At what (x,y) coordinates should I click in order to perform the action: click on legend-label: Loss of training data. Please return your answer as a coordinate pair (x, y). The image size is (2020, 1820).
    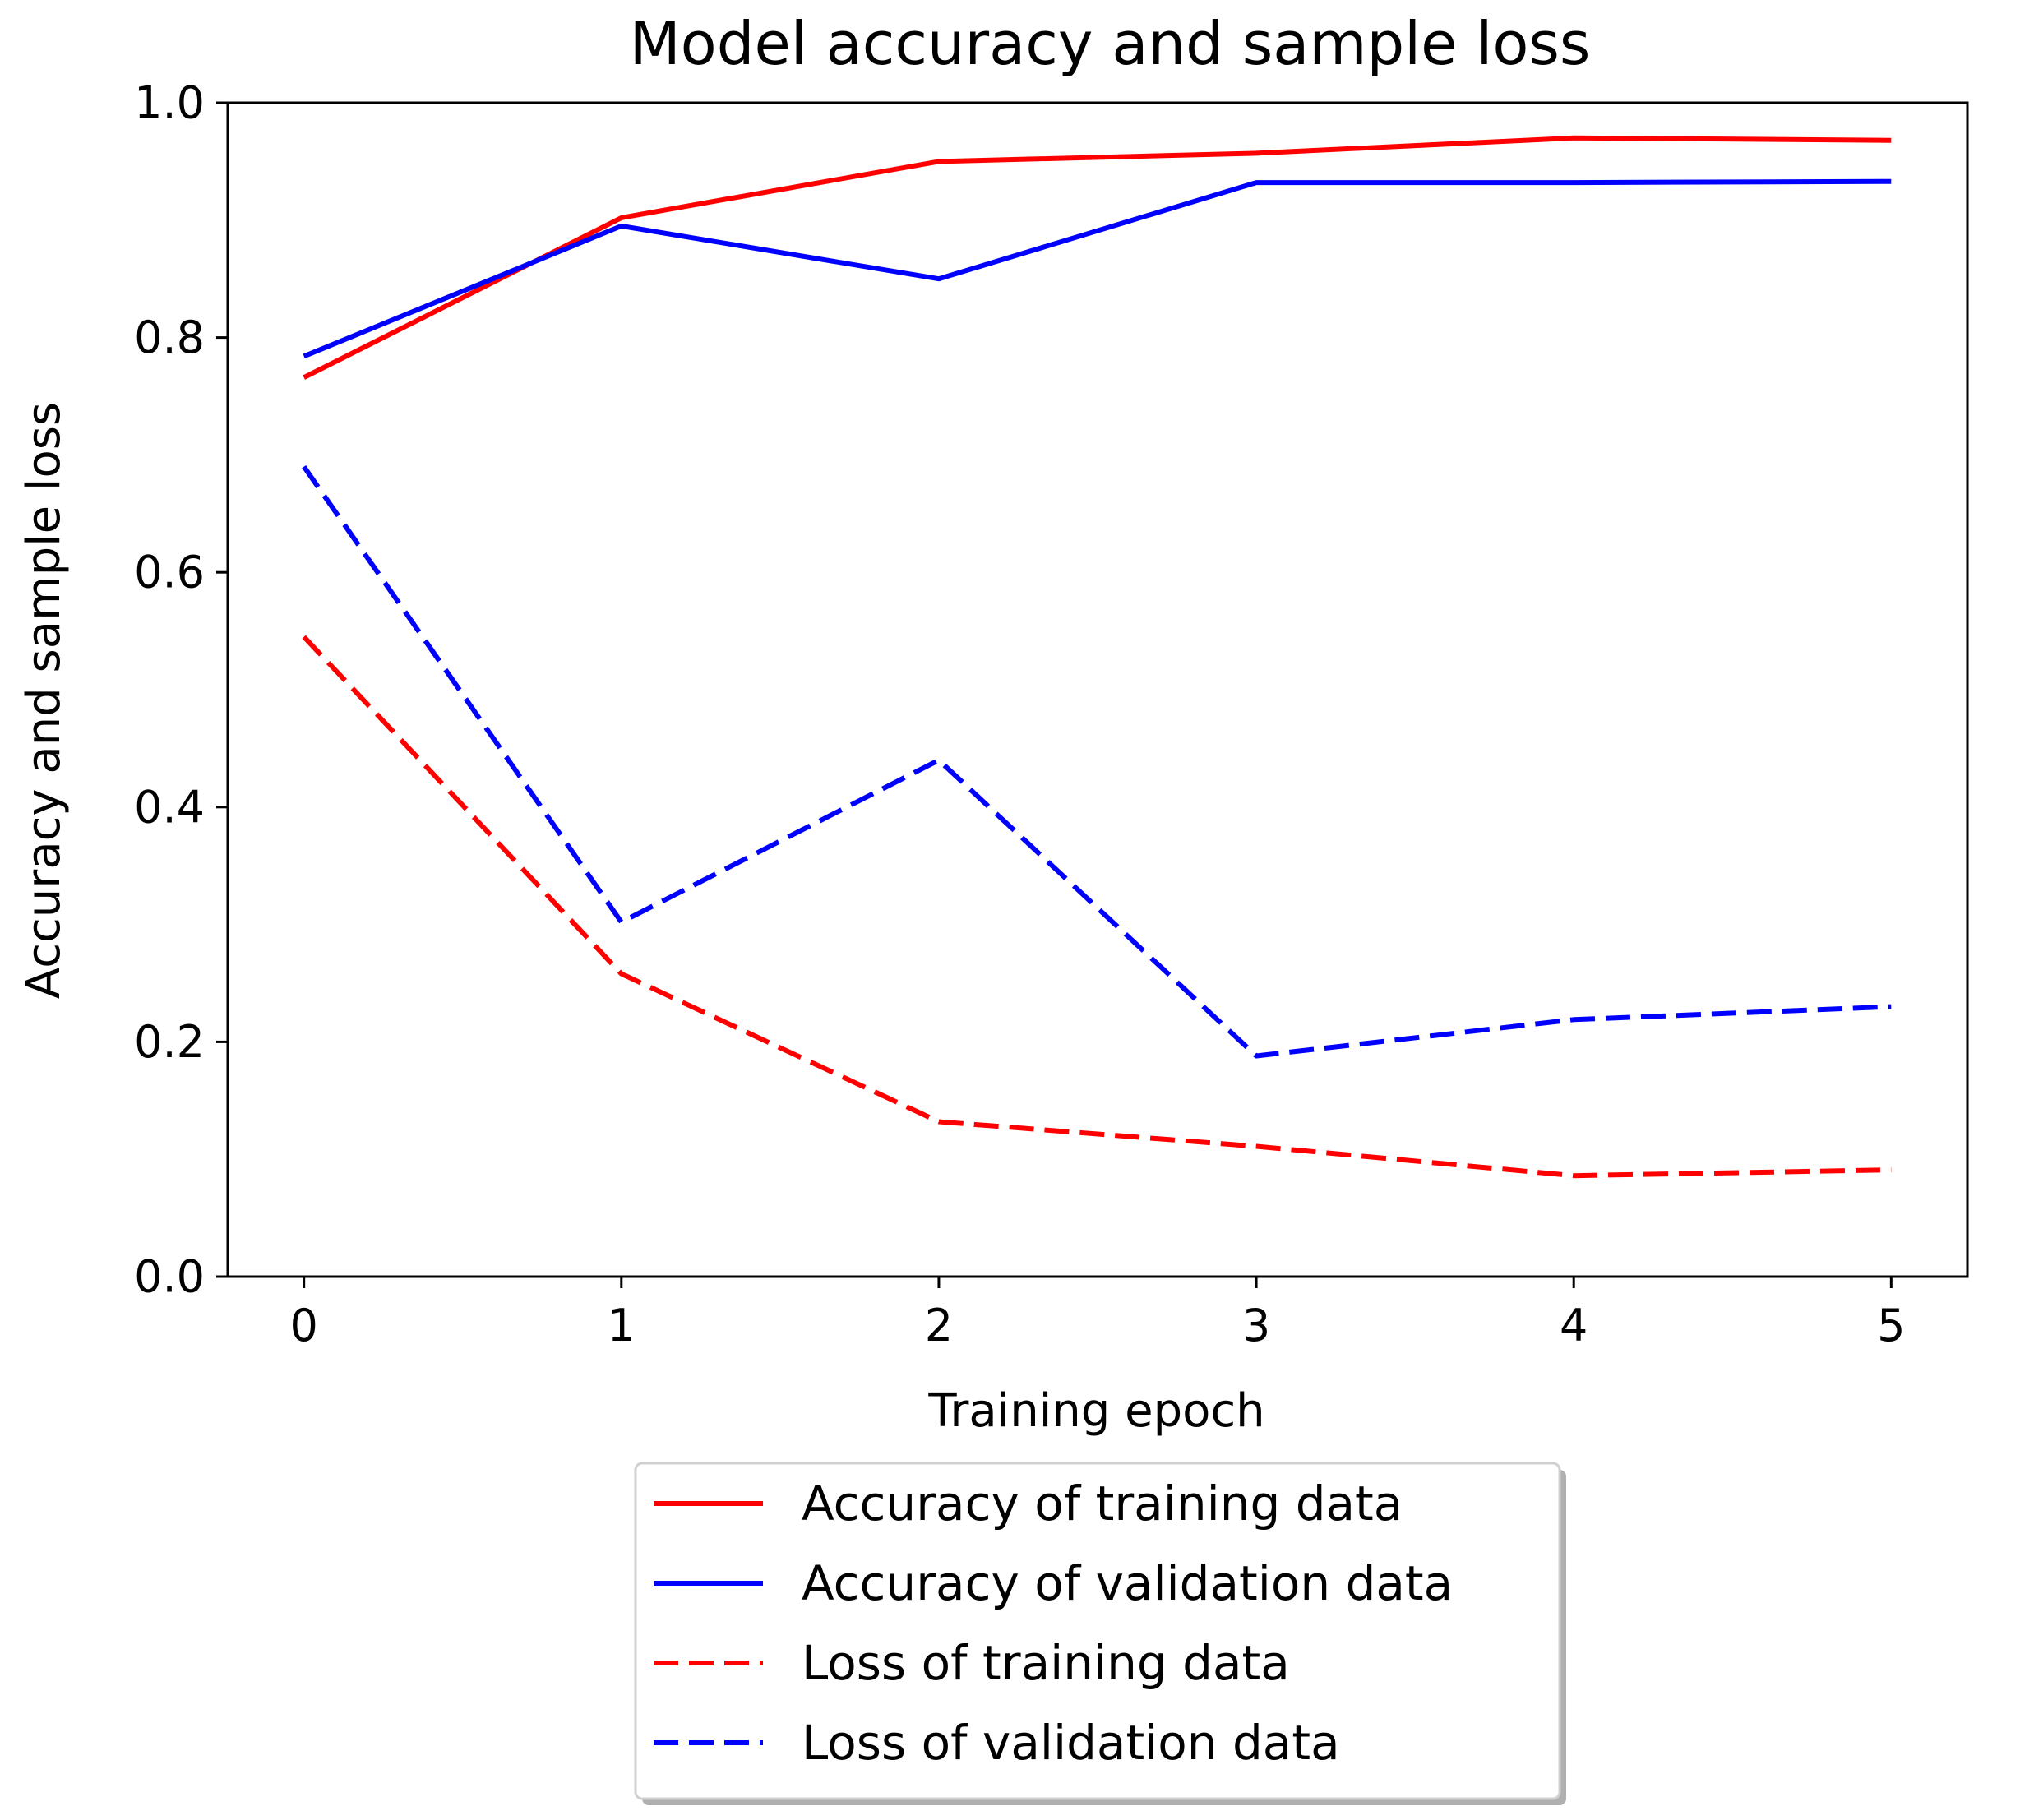
    Looking at the image, I should click on (1046, 1663).